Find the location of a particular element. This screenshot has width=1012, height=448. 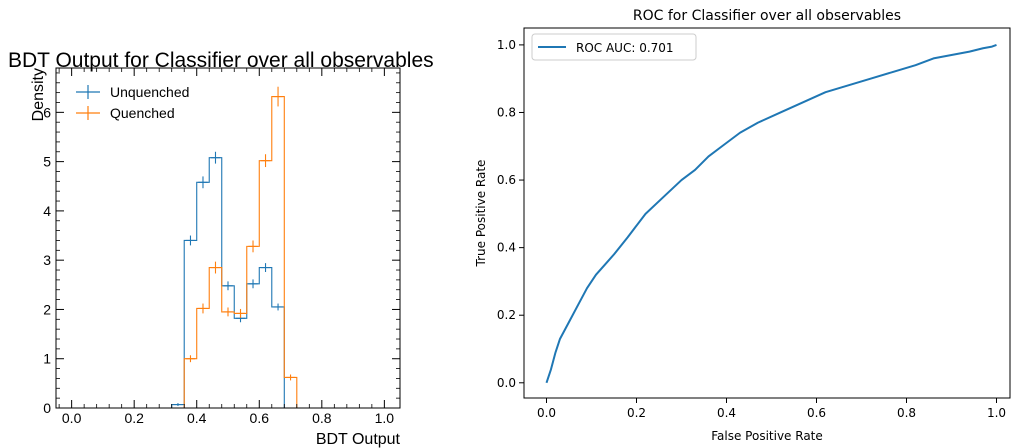

roc-legend-box is located at coordinates (614, 47).